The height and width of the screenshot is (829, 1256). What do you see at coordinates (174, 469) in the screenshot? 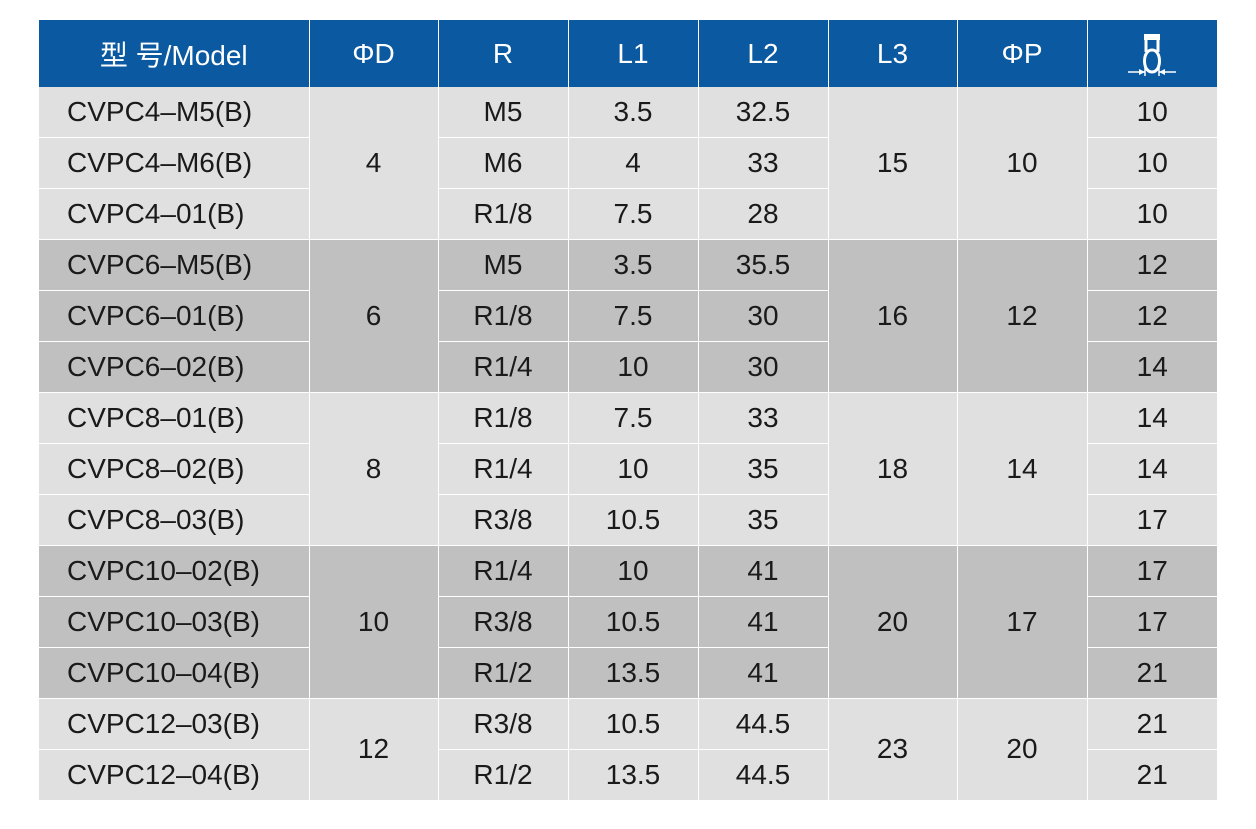
I see `model-cell: CVPC8–02(B)` at bounding box center [174, 469].